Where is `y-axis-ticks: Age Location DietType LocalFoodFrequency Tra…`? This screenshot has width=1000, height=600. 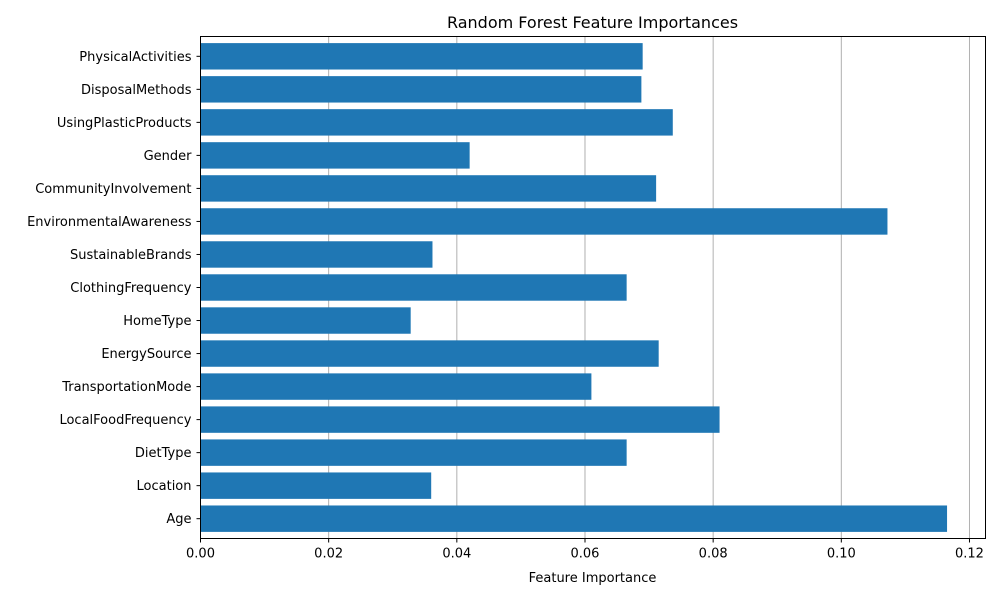 y-axis-ticks: Age Location DietType LocalFoodFrequency Tra… is located at coordinates (114, 288).